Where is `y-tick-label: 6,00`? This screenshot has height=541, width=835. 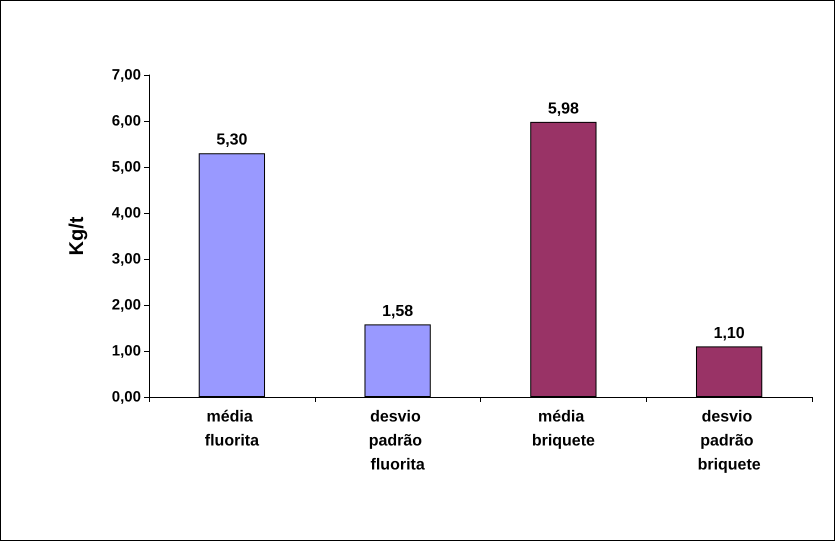 y-tick-label: 6,00 is located at coordinates (126, 121).